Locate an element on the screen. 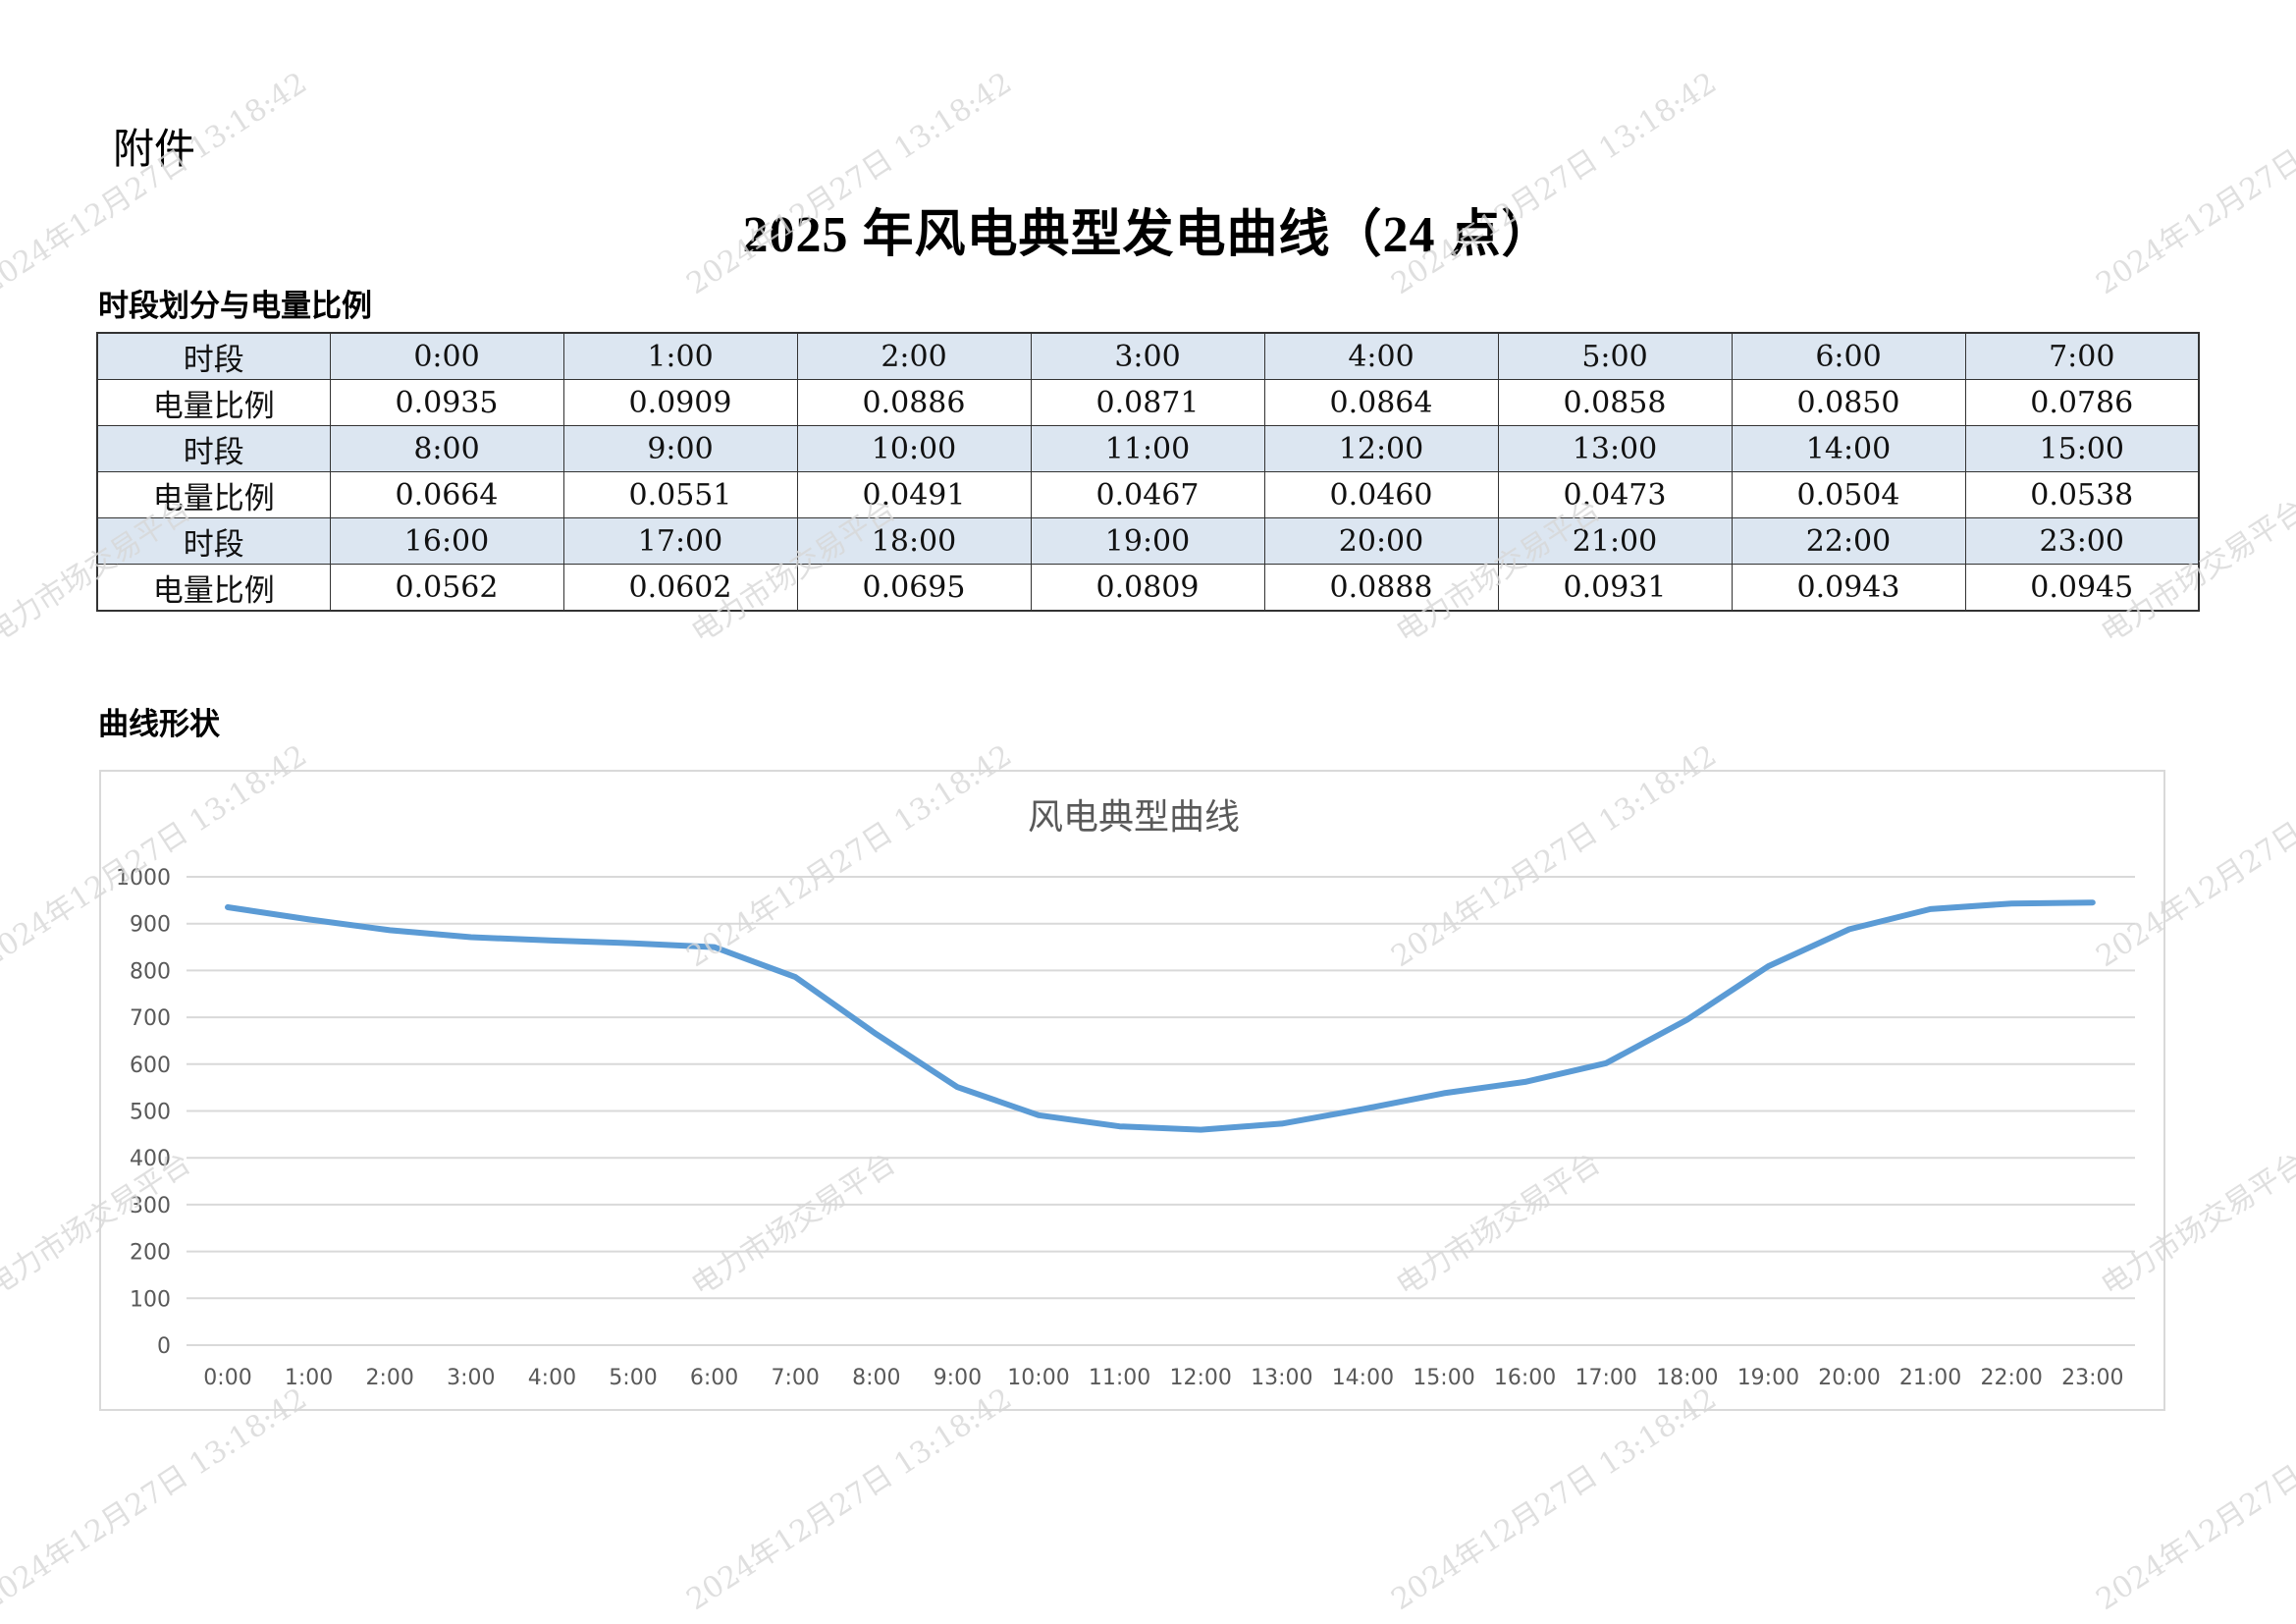 Image resolution: width=2296 pixels, height=1624 pixels. time-cell: 19:00 is located at coordinates (1147, 541).